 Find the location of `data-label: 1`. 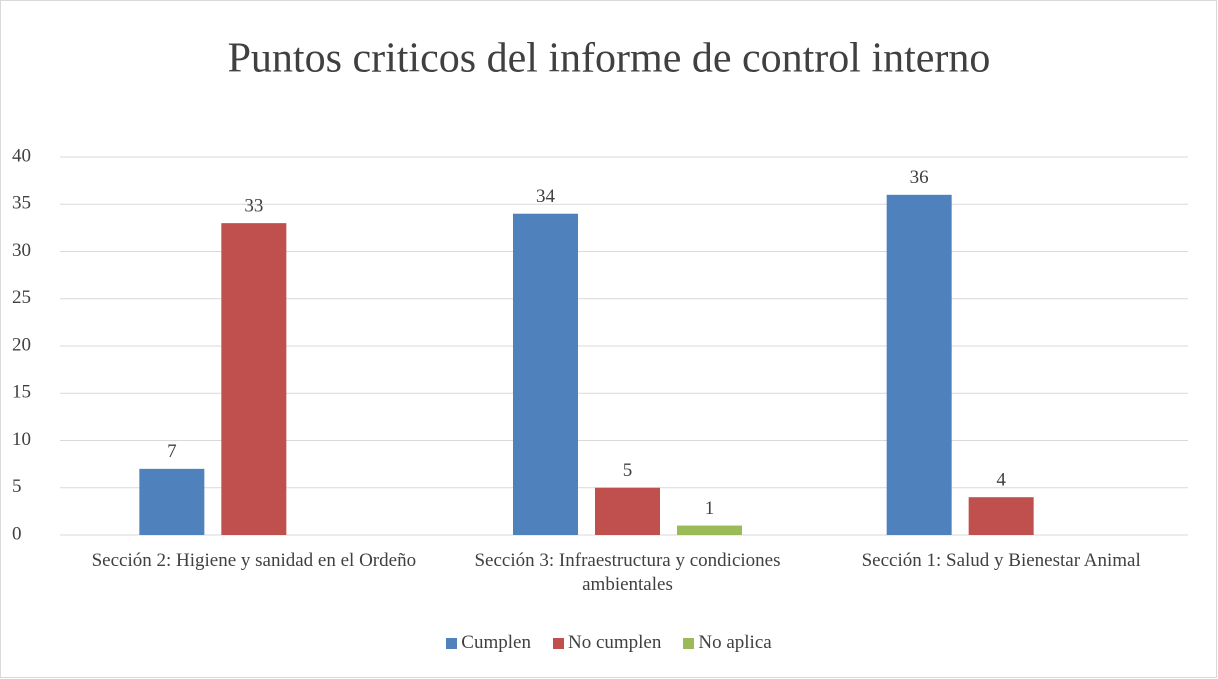

data-label: 1 is located at coordinates (710, 508).